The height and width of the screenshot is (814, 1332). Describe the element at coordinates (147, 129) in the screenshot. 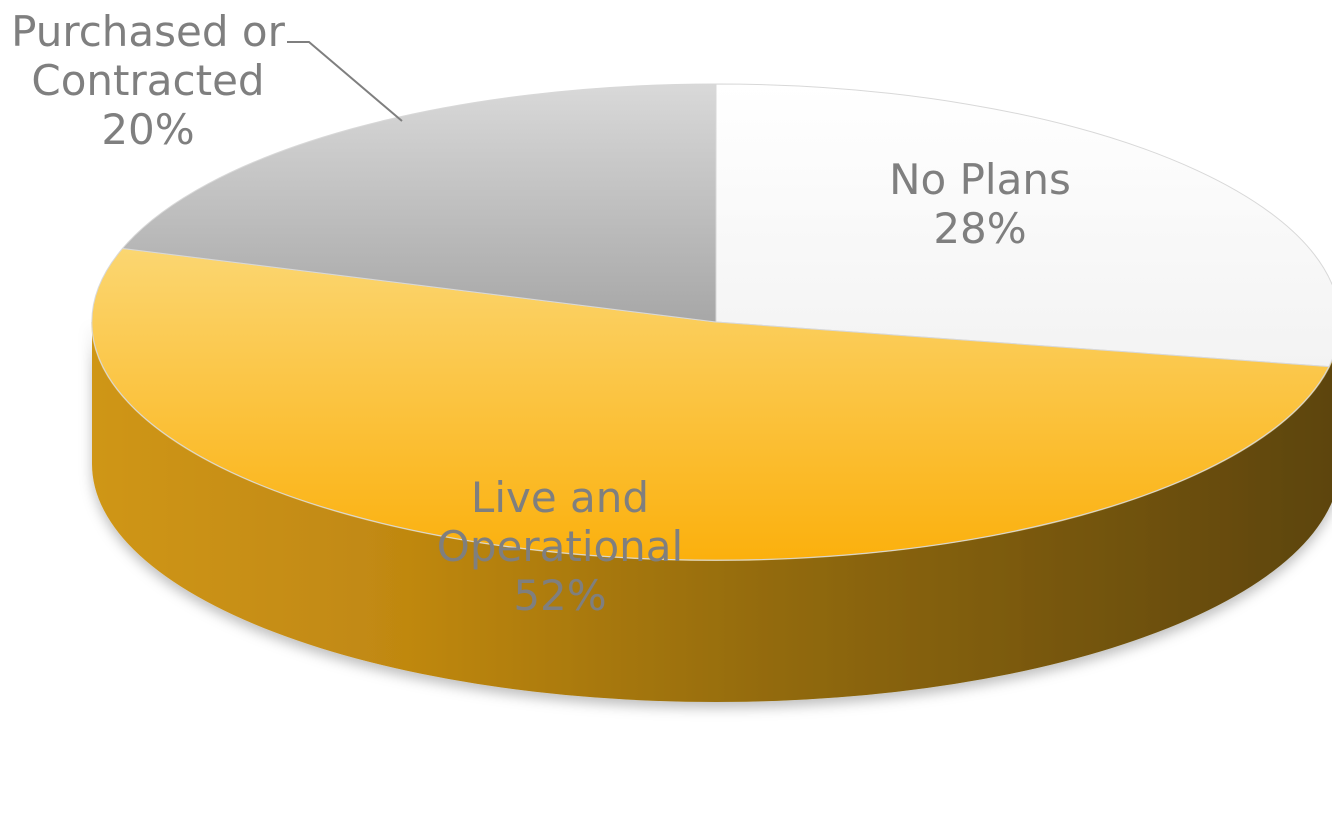

I see `label-percent: 20%` at that location.